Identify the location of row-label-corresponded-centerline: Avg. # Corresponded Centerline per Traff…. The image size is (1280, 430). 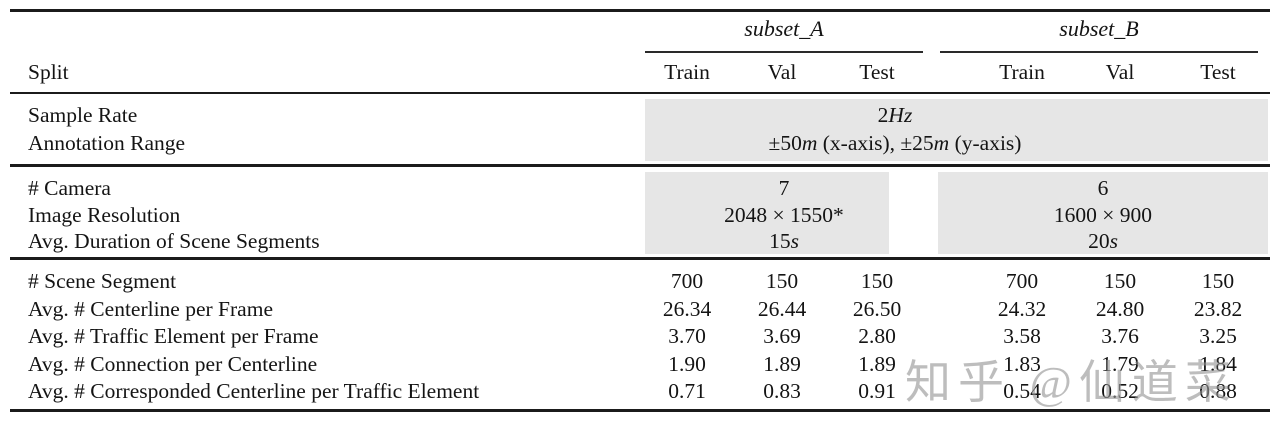
(254, 391).